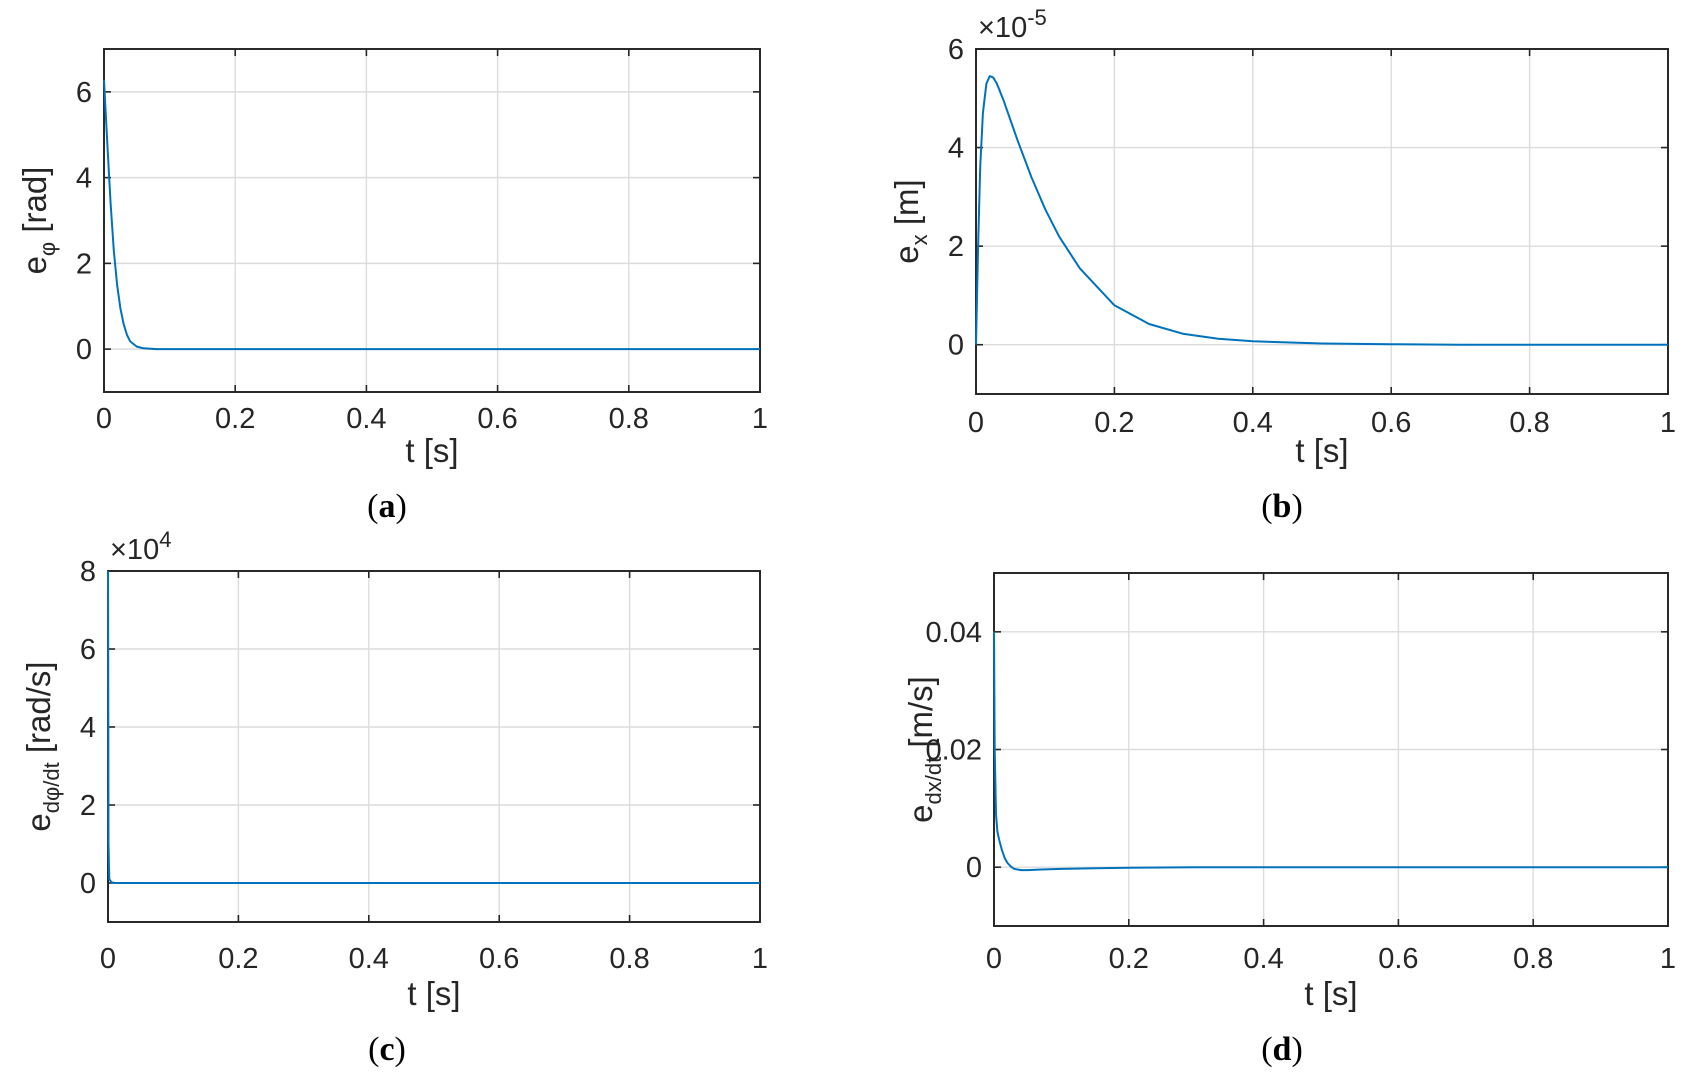 The height and width of the screenshot is (1081, 1684). I want to click on y-axis-label: edφ/dt [rad/s], so click(42, 746).